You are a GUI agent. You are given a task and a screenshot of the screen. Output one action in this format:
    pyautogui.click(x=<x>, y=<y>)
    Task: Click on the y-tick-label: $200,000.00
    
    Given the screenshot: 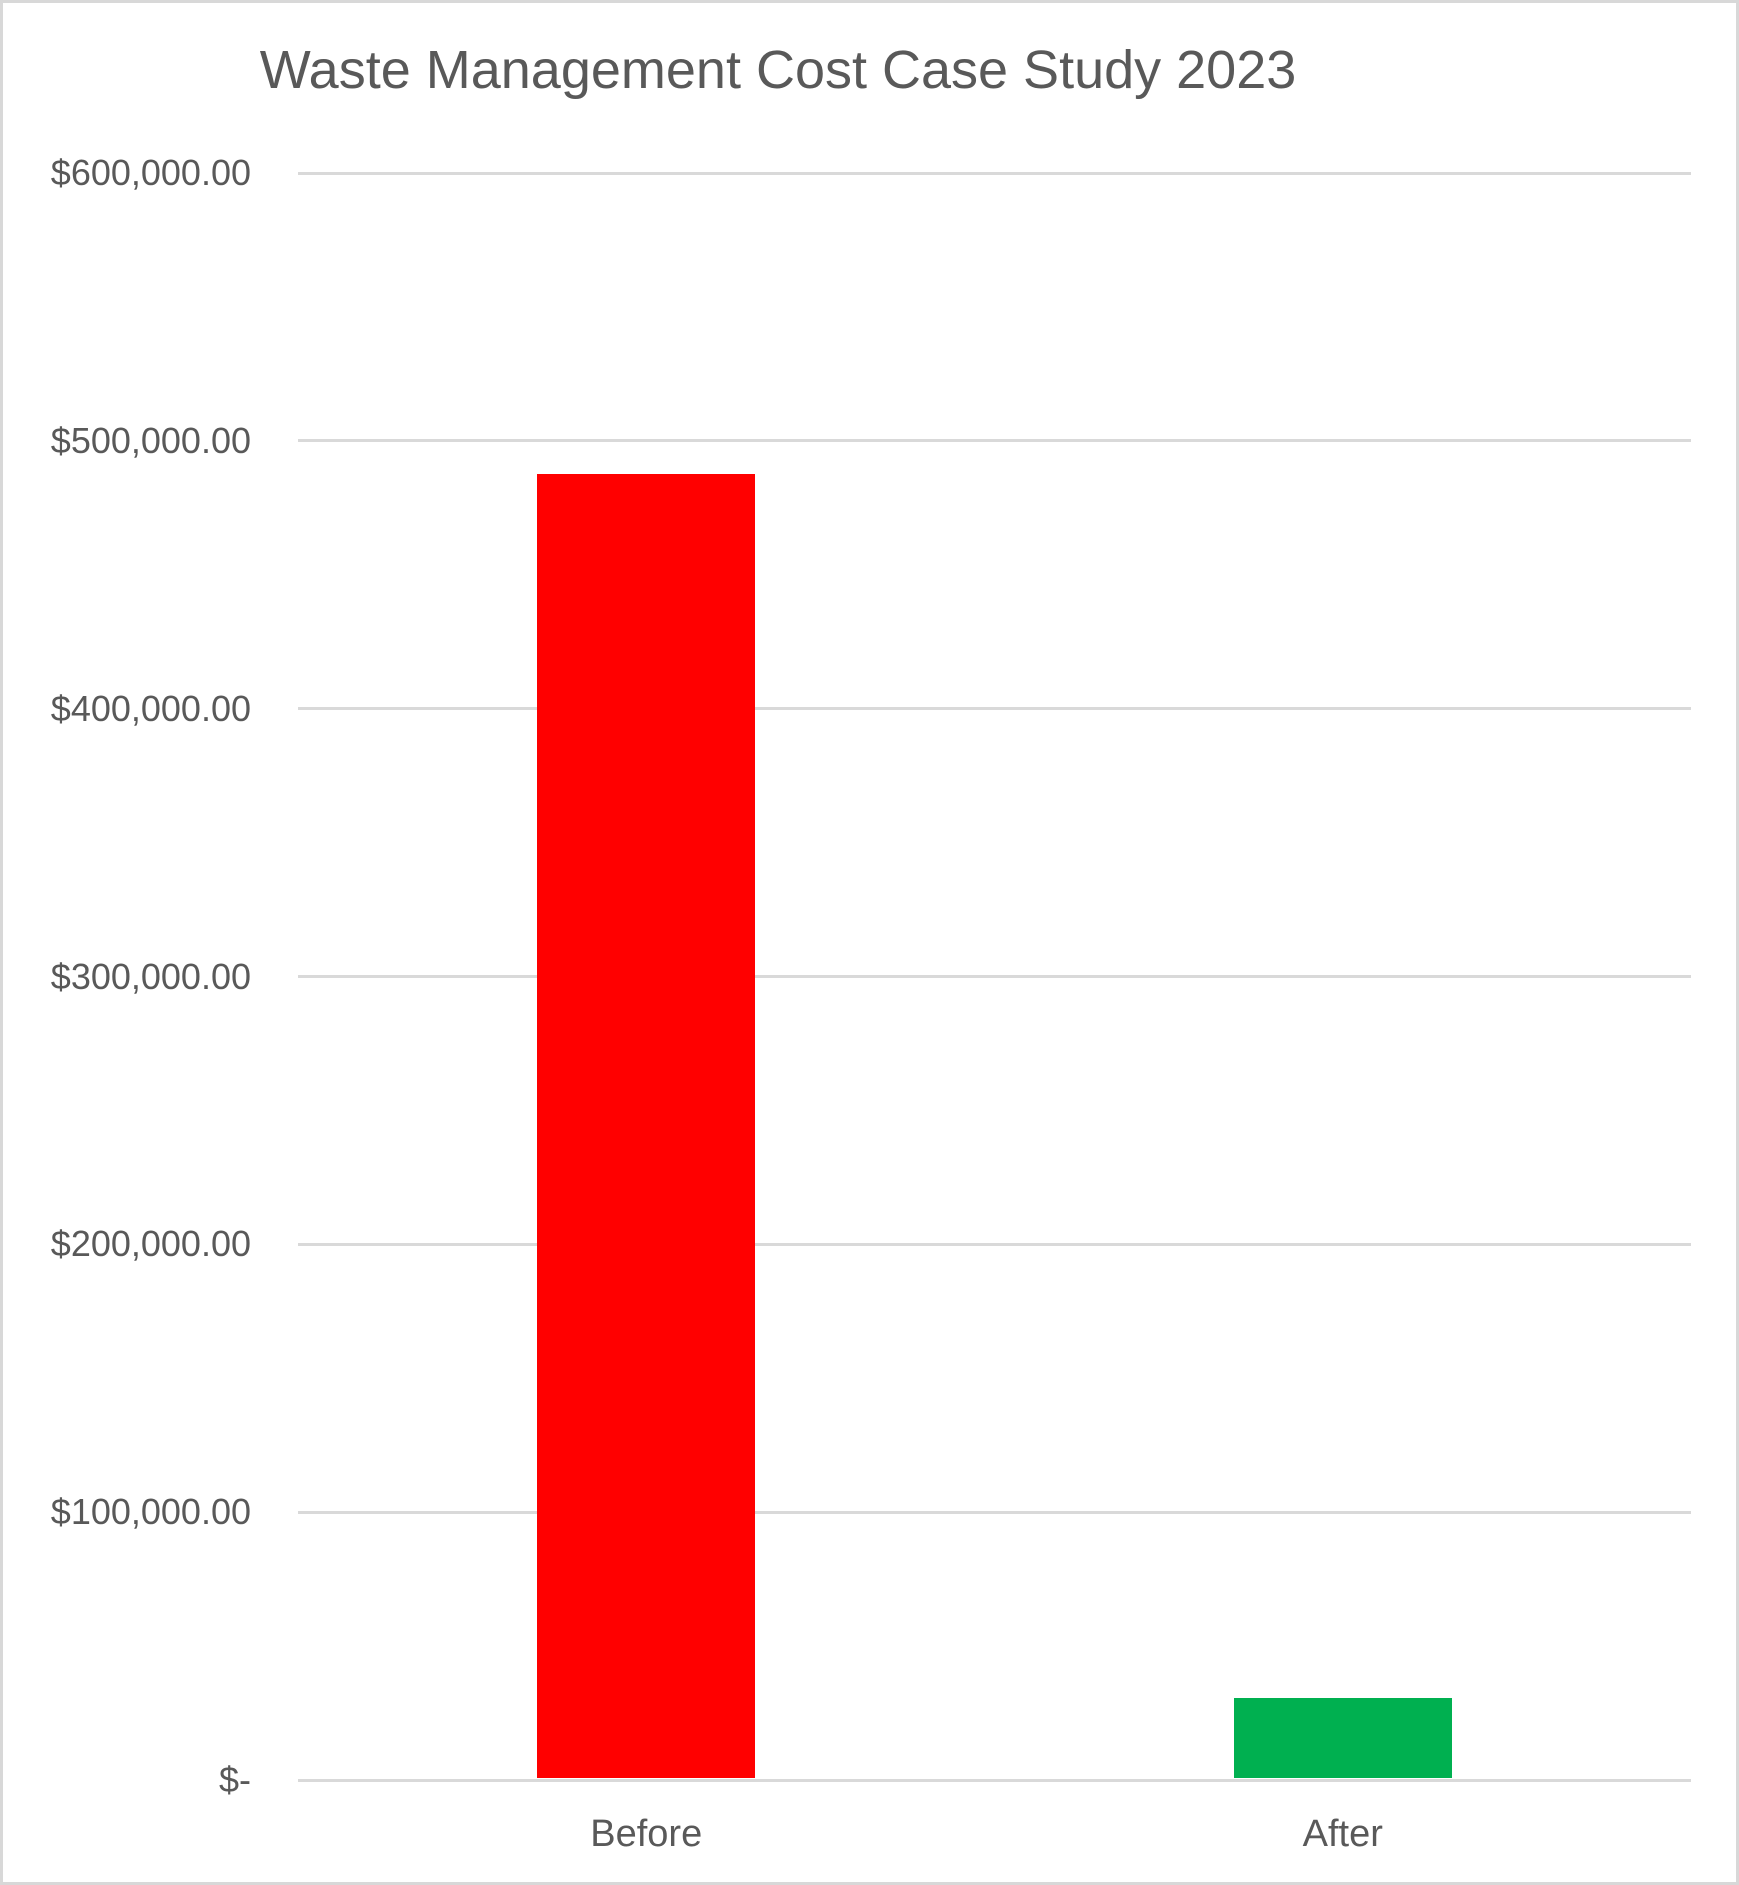 What is the action you would take?
    pyautogui.click(x=150, y=1244)
    